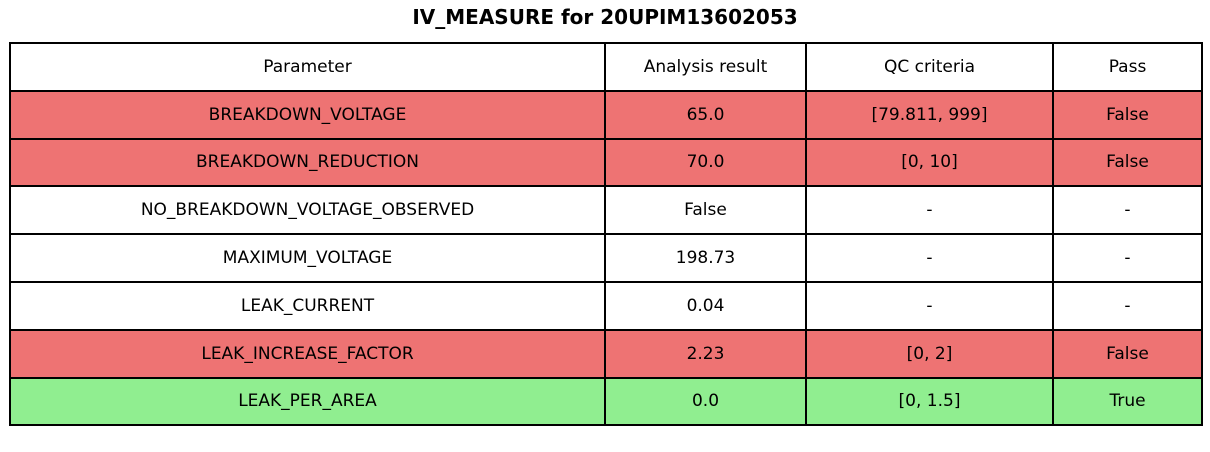 The width and height of the screenshot is (1210, 452). Describe the element at coordinates (307, 67) in the screenshot. I see `column-header-parameter: Parameter` at that location.